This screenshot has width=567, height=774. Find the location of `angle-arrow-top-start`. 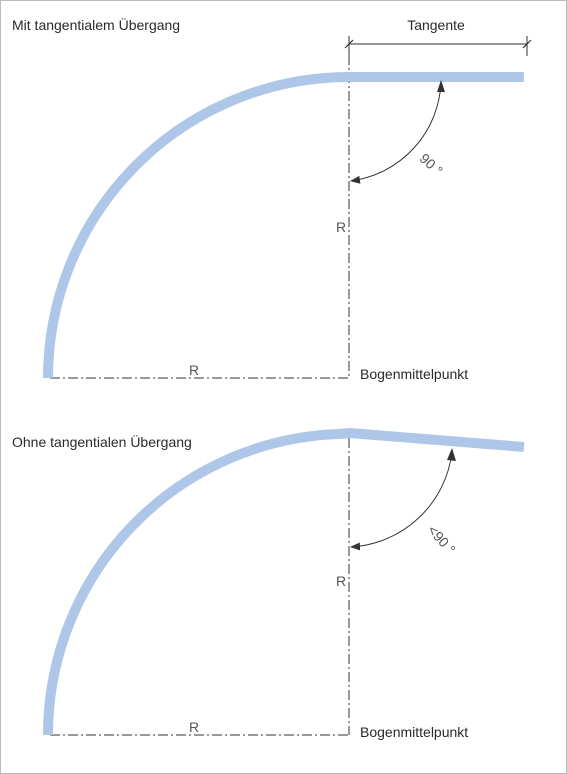

angle-arrow-top-start is located at coordinates (441, 86).